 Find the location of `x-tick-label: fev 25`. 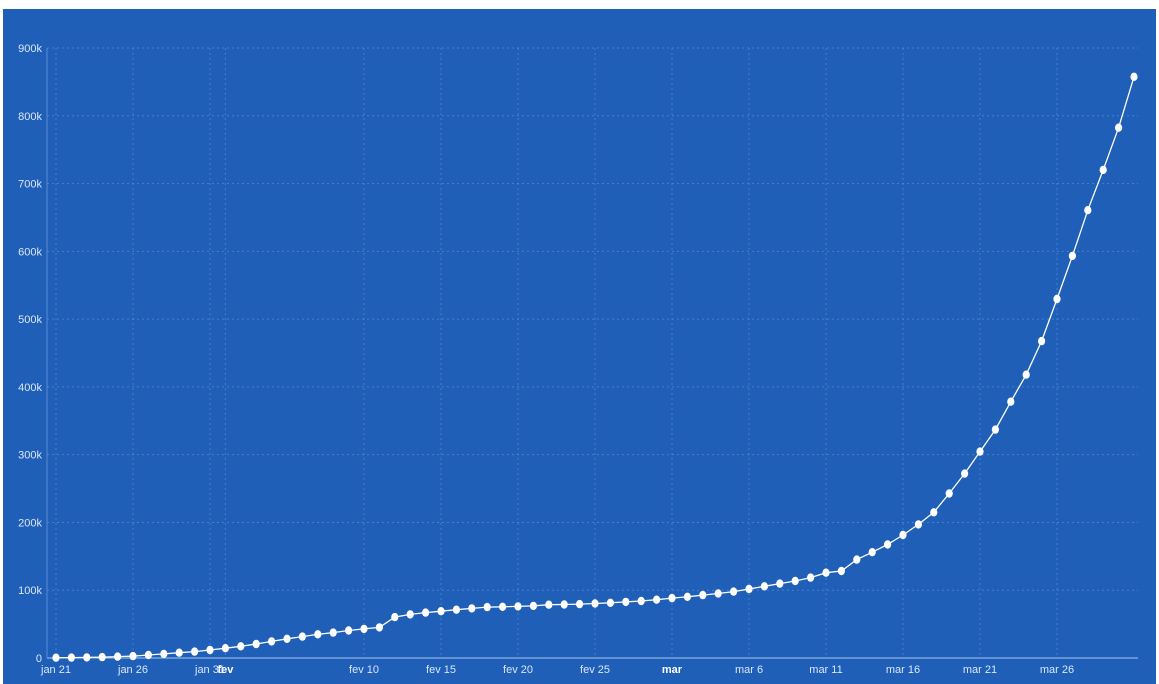

x-tick-label: fev 25 is located at coordinates (595, 670).